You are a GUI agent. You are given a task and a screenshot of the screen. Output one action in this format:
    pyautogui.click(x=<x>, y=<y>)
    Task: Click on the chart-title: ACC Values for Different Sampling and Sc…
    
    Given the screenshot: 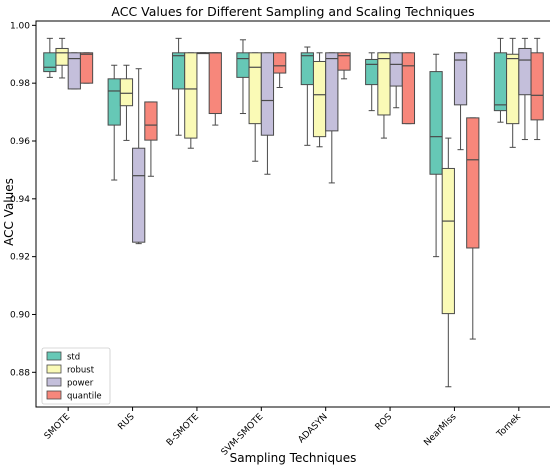 What is the action you would take?
    pyautogui.click(x=292, y=11)
    